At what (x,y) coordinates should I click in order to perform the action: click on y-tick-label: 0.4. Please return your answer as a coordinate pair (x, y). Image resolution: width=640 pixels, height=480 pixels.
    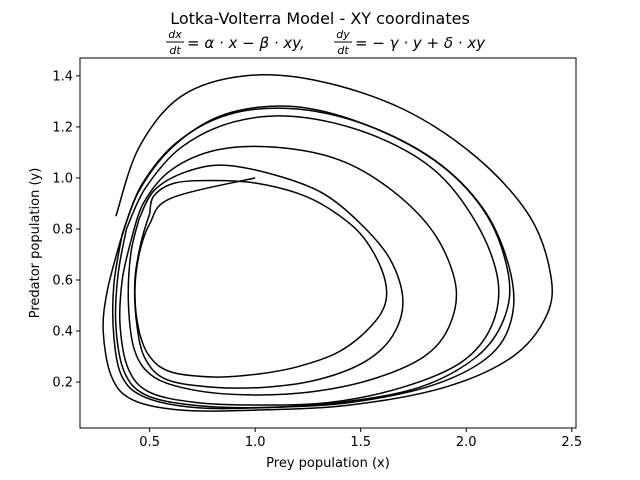
    Looking at the image, I should click on (62, 332).